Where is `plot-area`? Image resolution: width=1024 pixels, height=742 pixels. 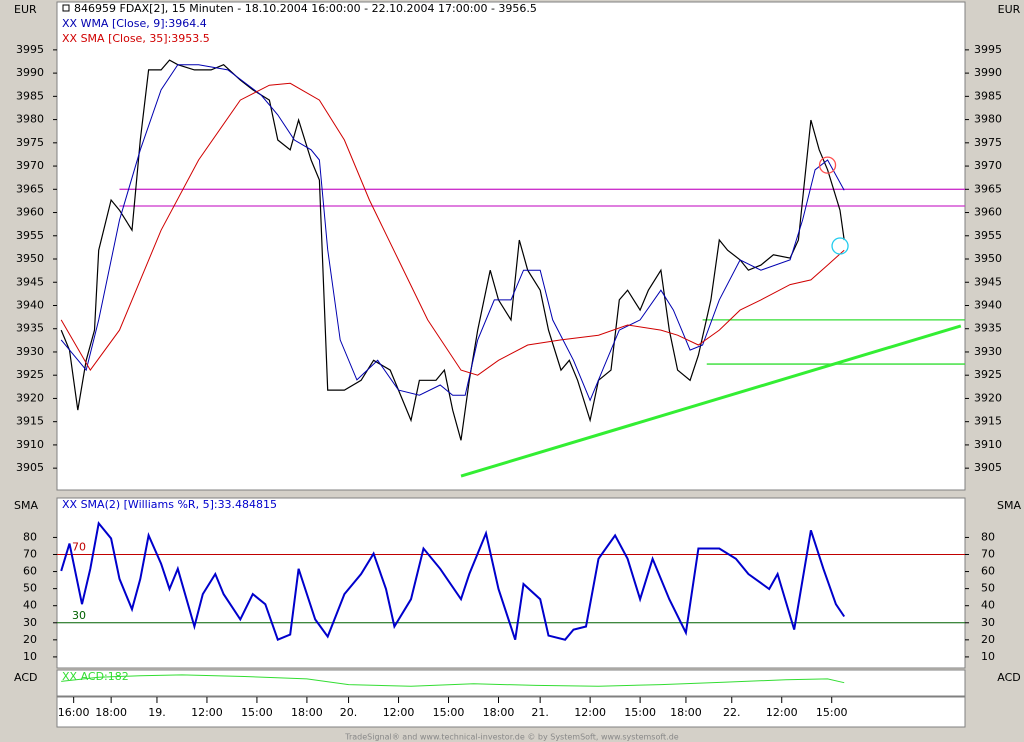
plot-area is located at coordinates (453, 680).